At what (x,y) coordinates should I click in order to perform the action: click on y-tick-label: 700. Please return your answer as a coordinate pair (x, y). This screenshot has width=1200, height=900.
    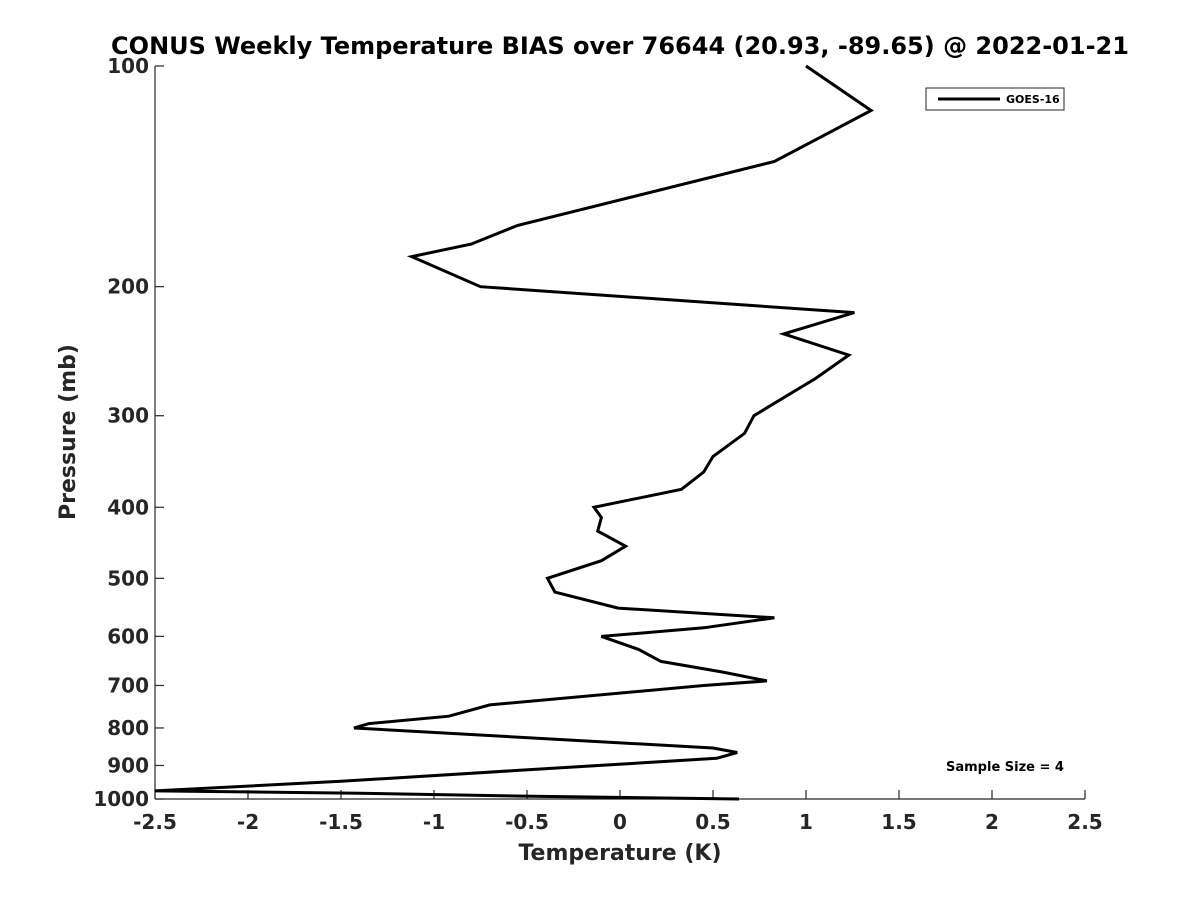
    Looking at the image, I should click on (128, 685).